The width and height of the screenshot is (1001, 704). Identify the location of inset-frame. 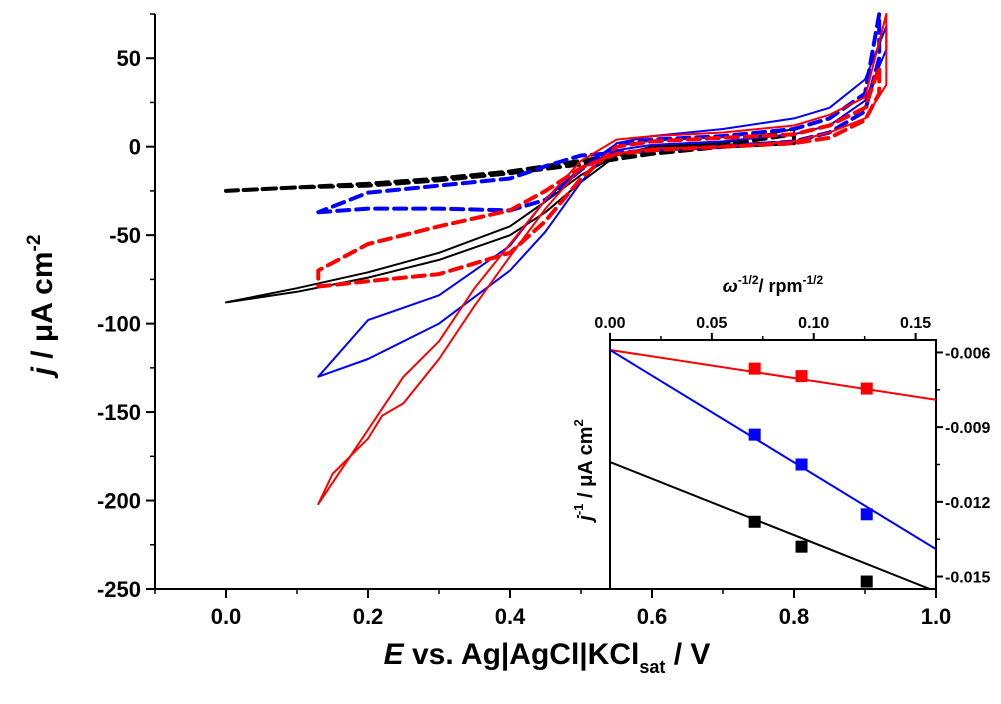
(773, 464).